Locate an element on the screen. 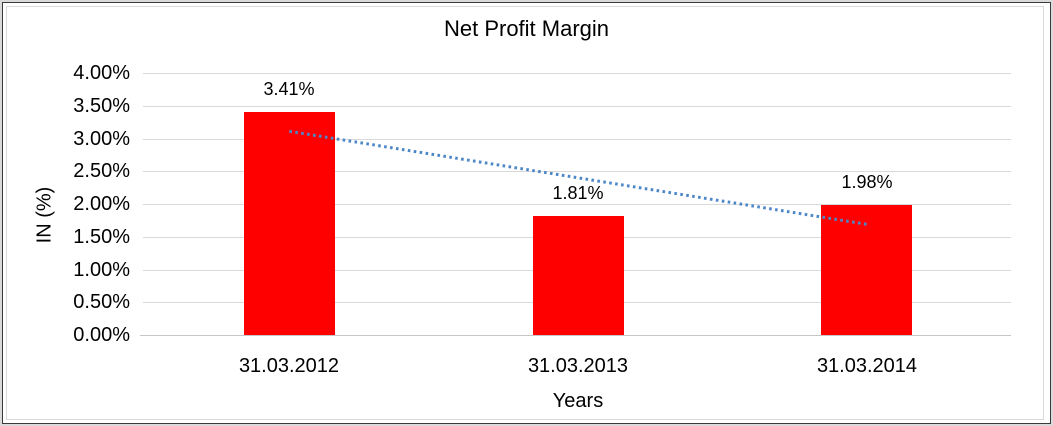 The image size is (1053, 426). y-tick-label: 3.00% is located at coordinates (101, 139).